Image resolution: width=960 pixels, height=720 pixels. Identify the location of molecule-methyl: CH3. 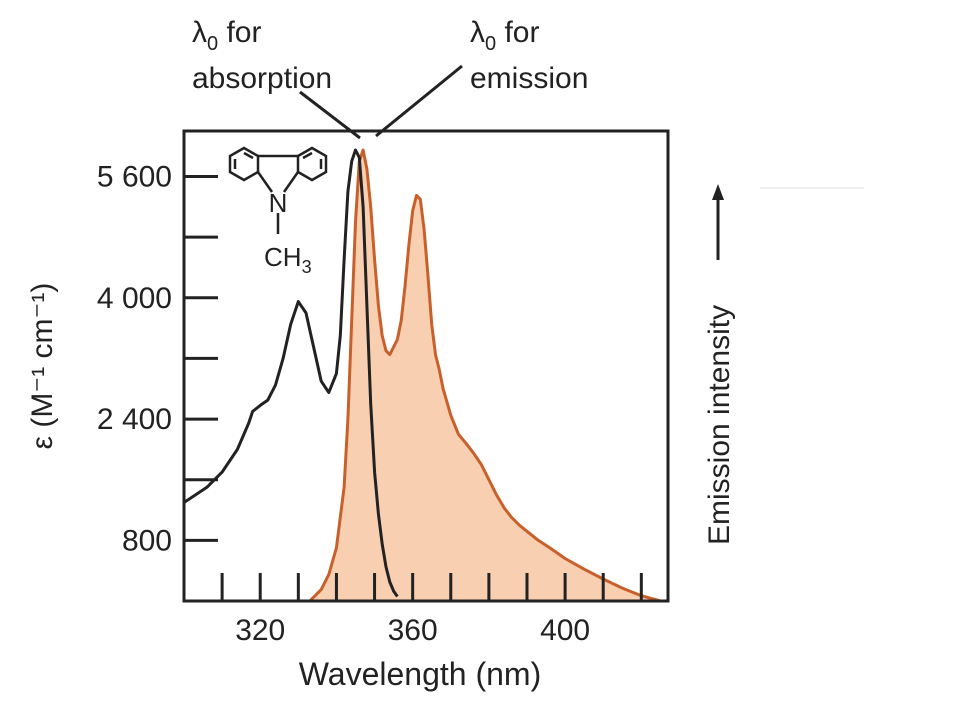
(288, 259).